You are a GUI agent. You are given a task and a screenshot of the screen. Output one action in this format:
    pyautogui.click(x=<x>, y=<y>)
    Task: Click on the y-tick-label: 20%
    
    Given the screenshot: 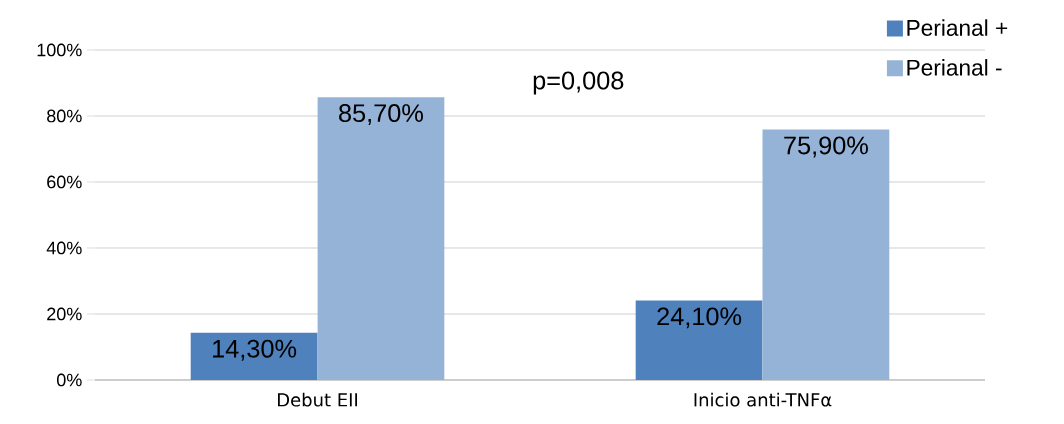 What is the action you would take?
    pyautogui.click(x=64, y=314)
    